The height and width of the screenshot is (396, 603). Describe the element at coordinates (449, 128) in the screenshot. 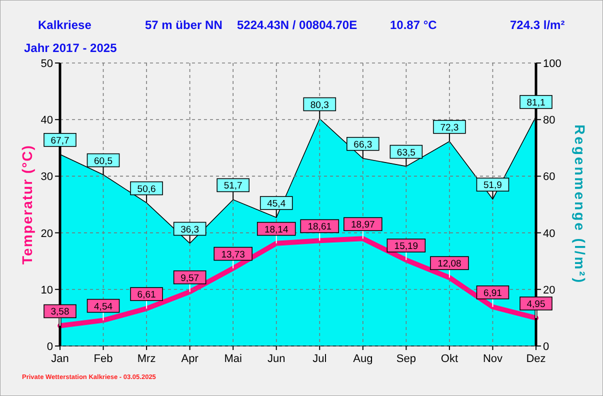

I see `data-label: 72,3` at that location.